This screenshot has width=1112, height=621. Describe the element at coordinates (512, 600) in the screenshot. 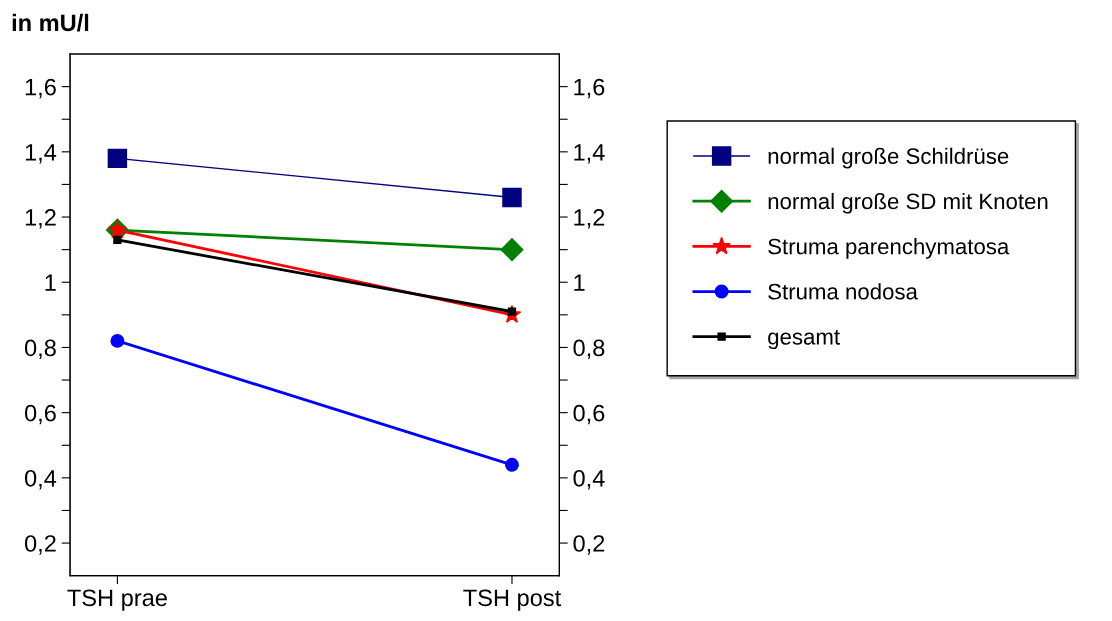

I see `x-tick-label: TSH post` at that location.